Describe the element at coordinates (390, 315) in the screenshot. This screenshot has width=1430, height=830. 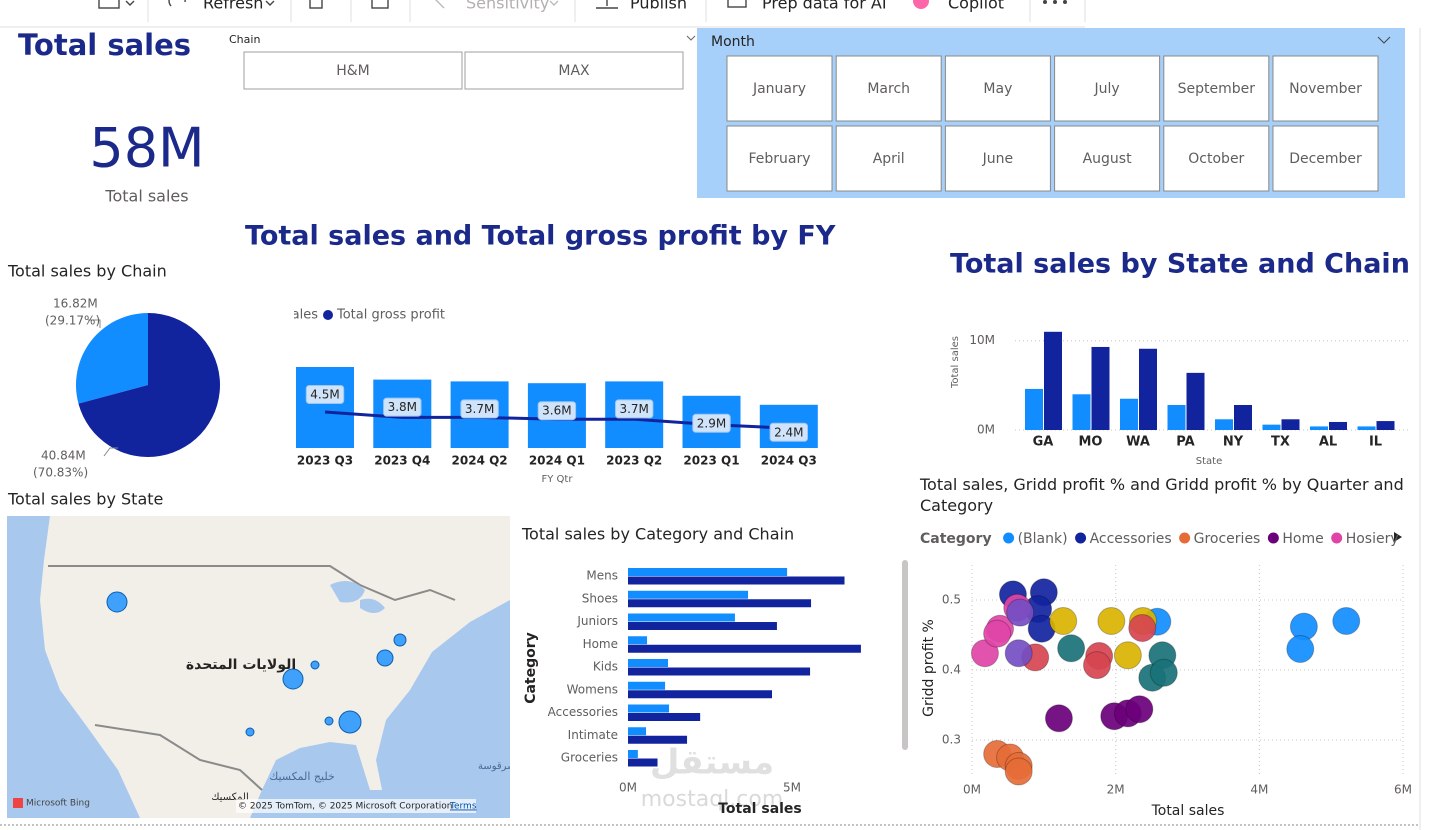
I see `legend-label: Total gross profit` at that location.